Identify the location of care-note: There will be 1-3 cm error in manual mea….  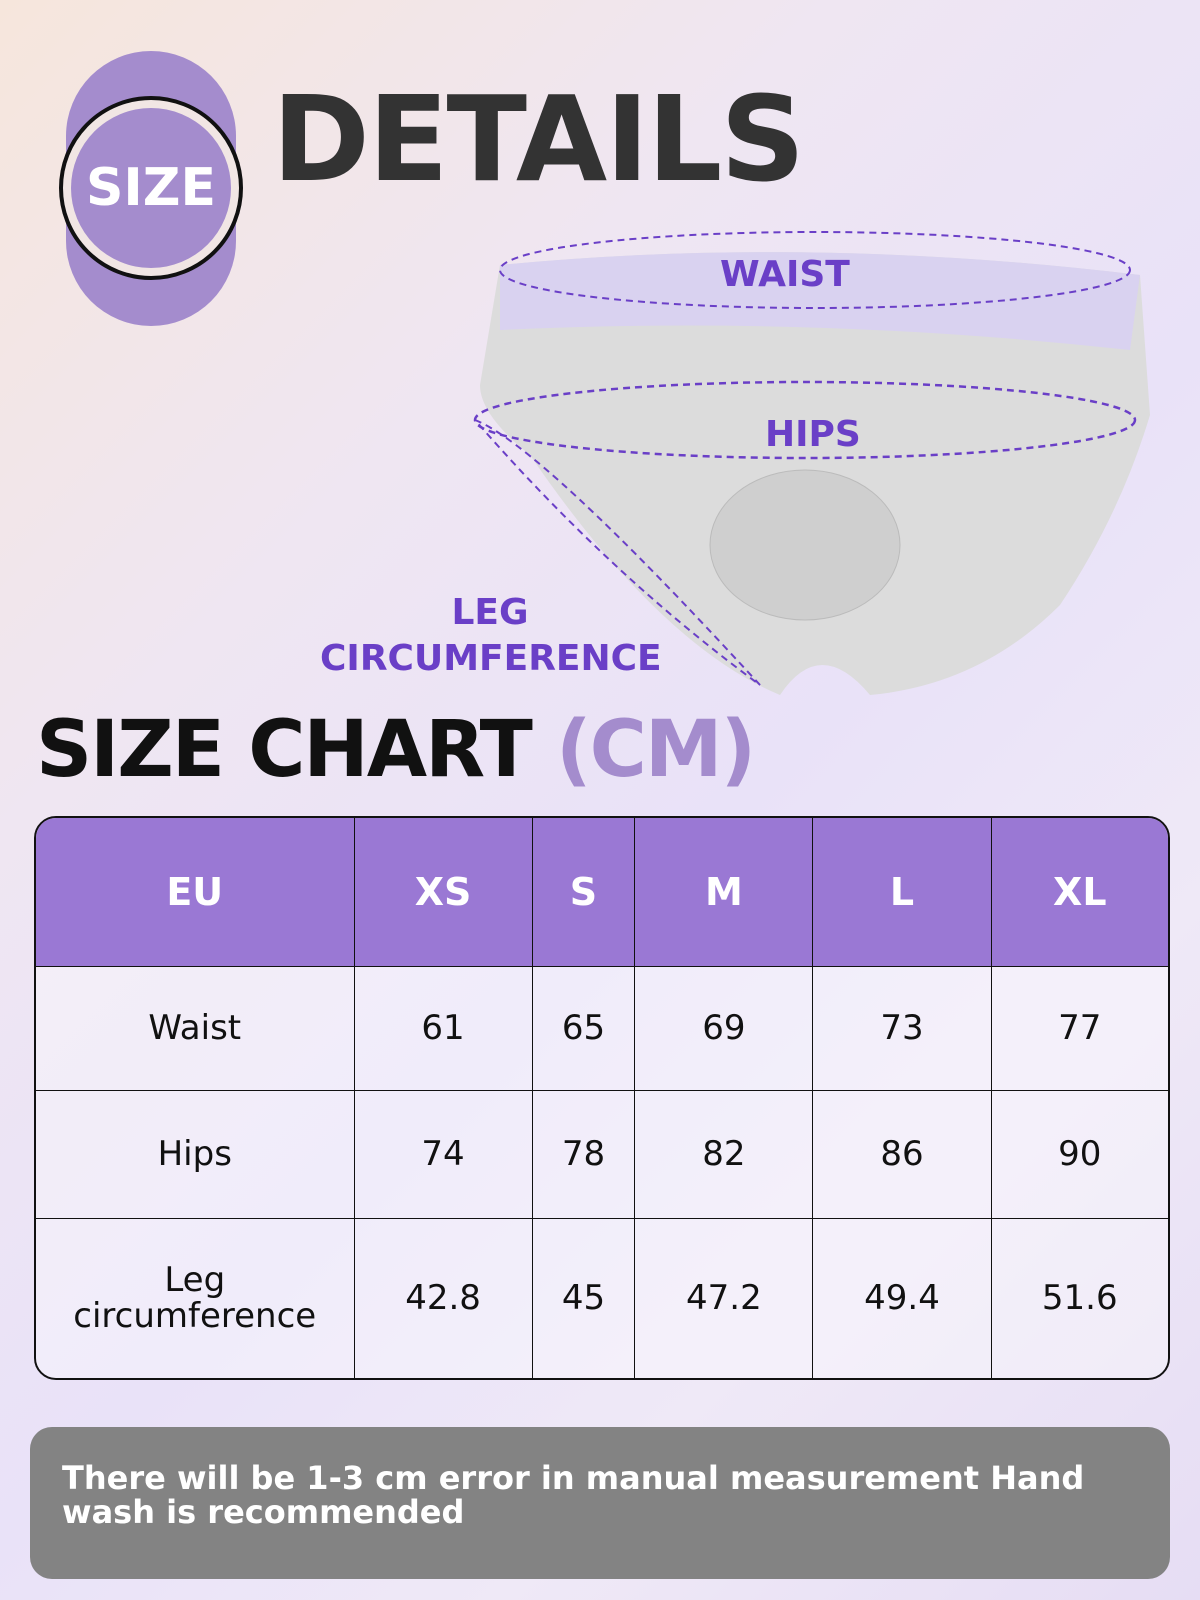
(600, 1503).